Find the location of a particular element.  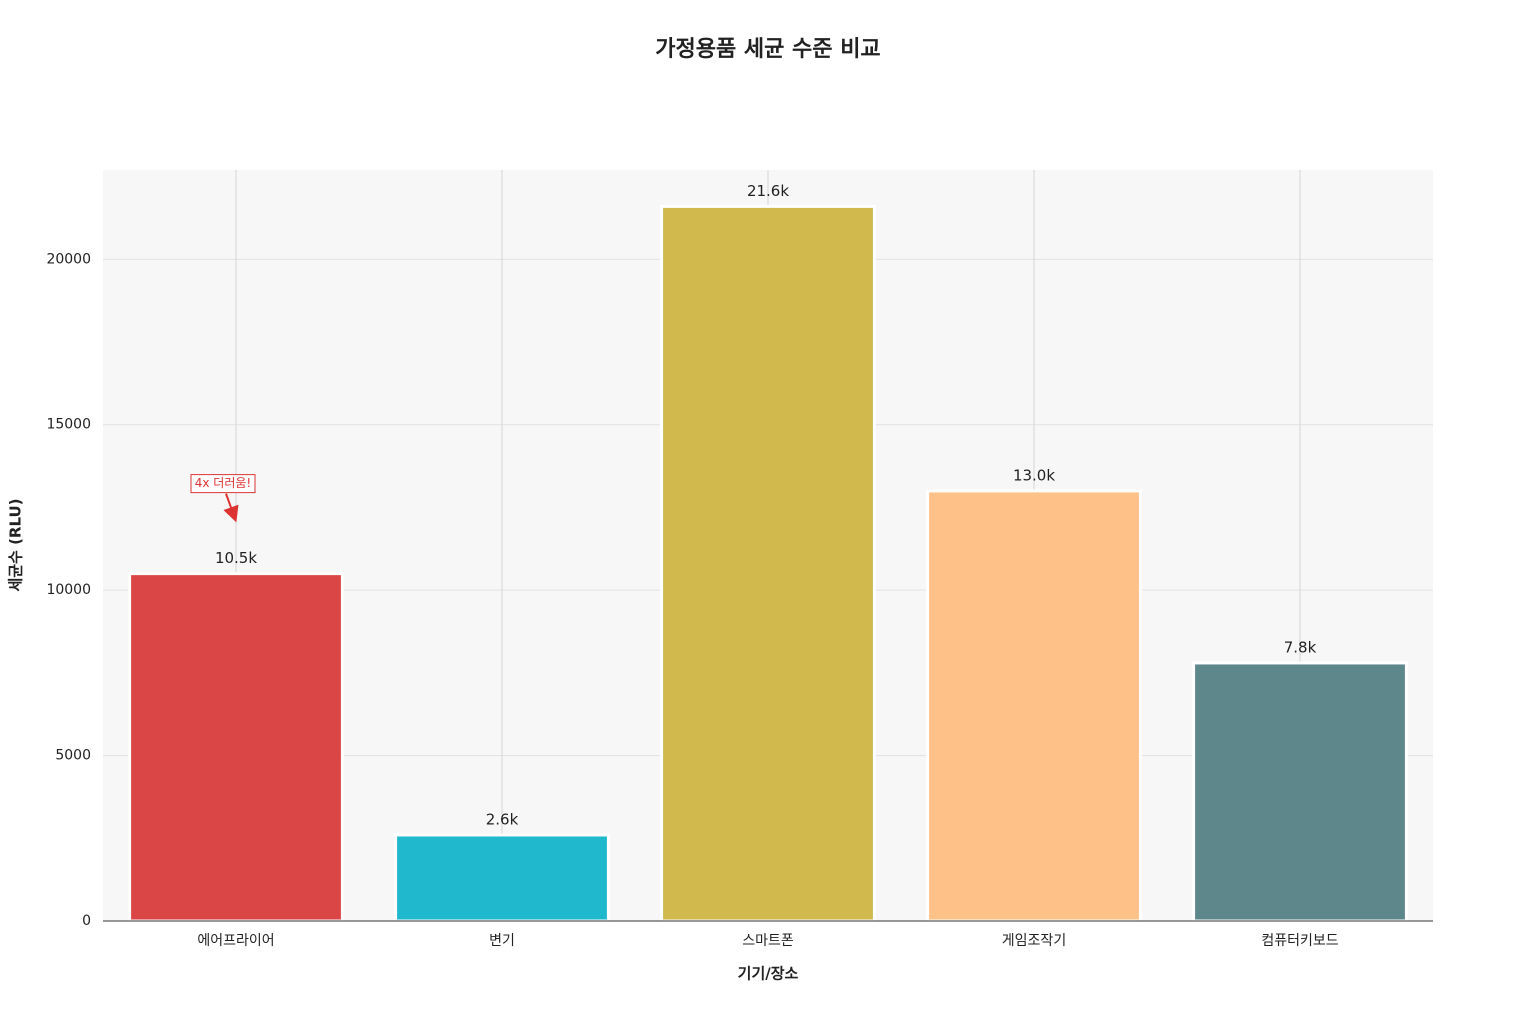

y-tick-label: 5000 is located at coordinates (73, 756).